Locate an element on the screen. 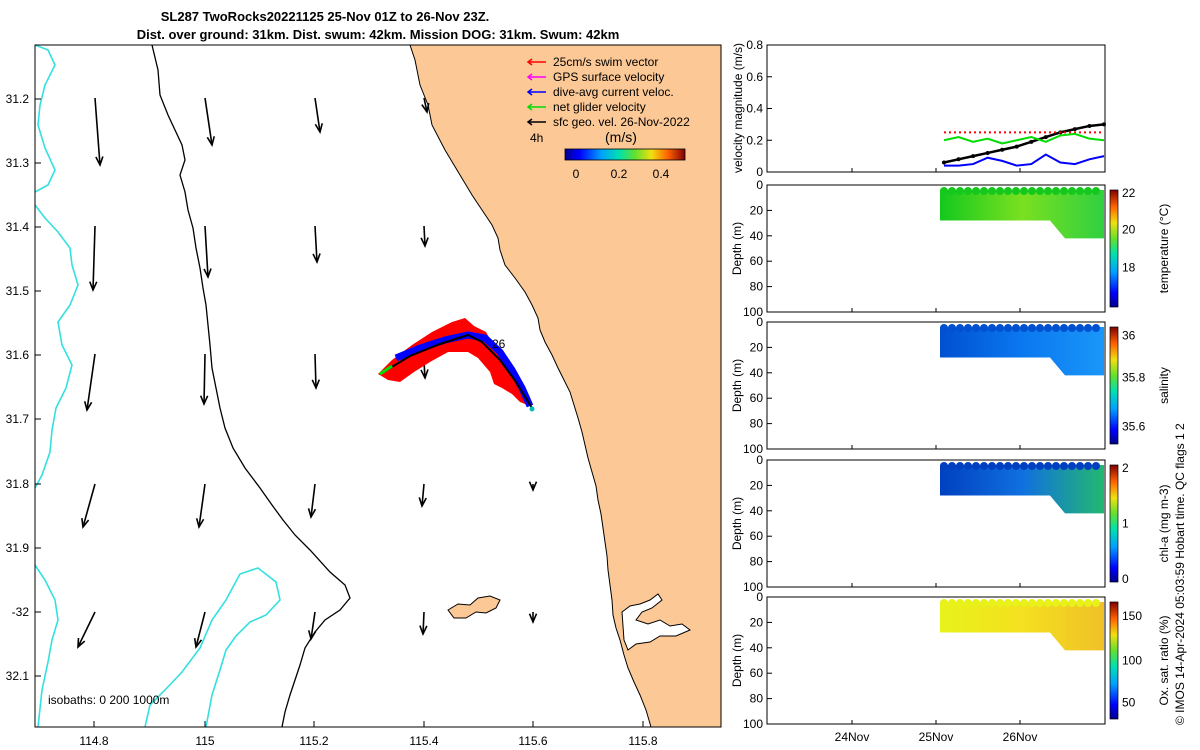  lat-tick-label: 31.7 is located at coordinates (18, 419).